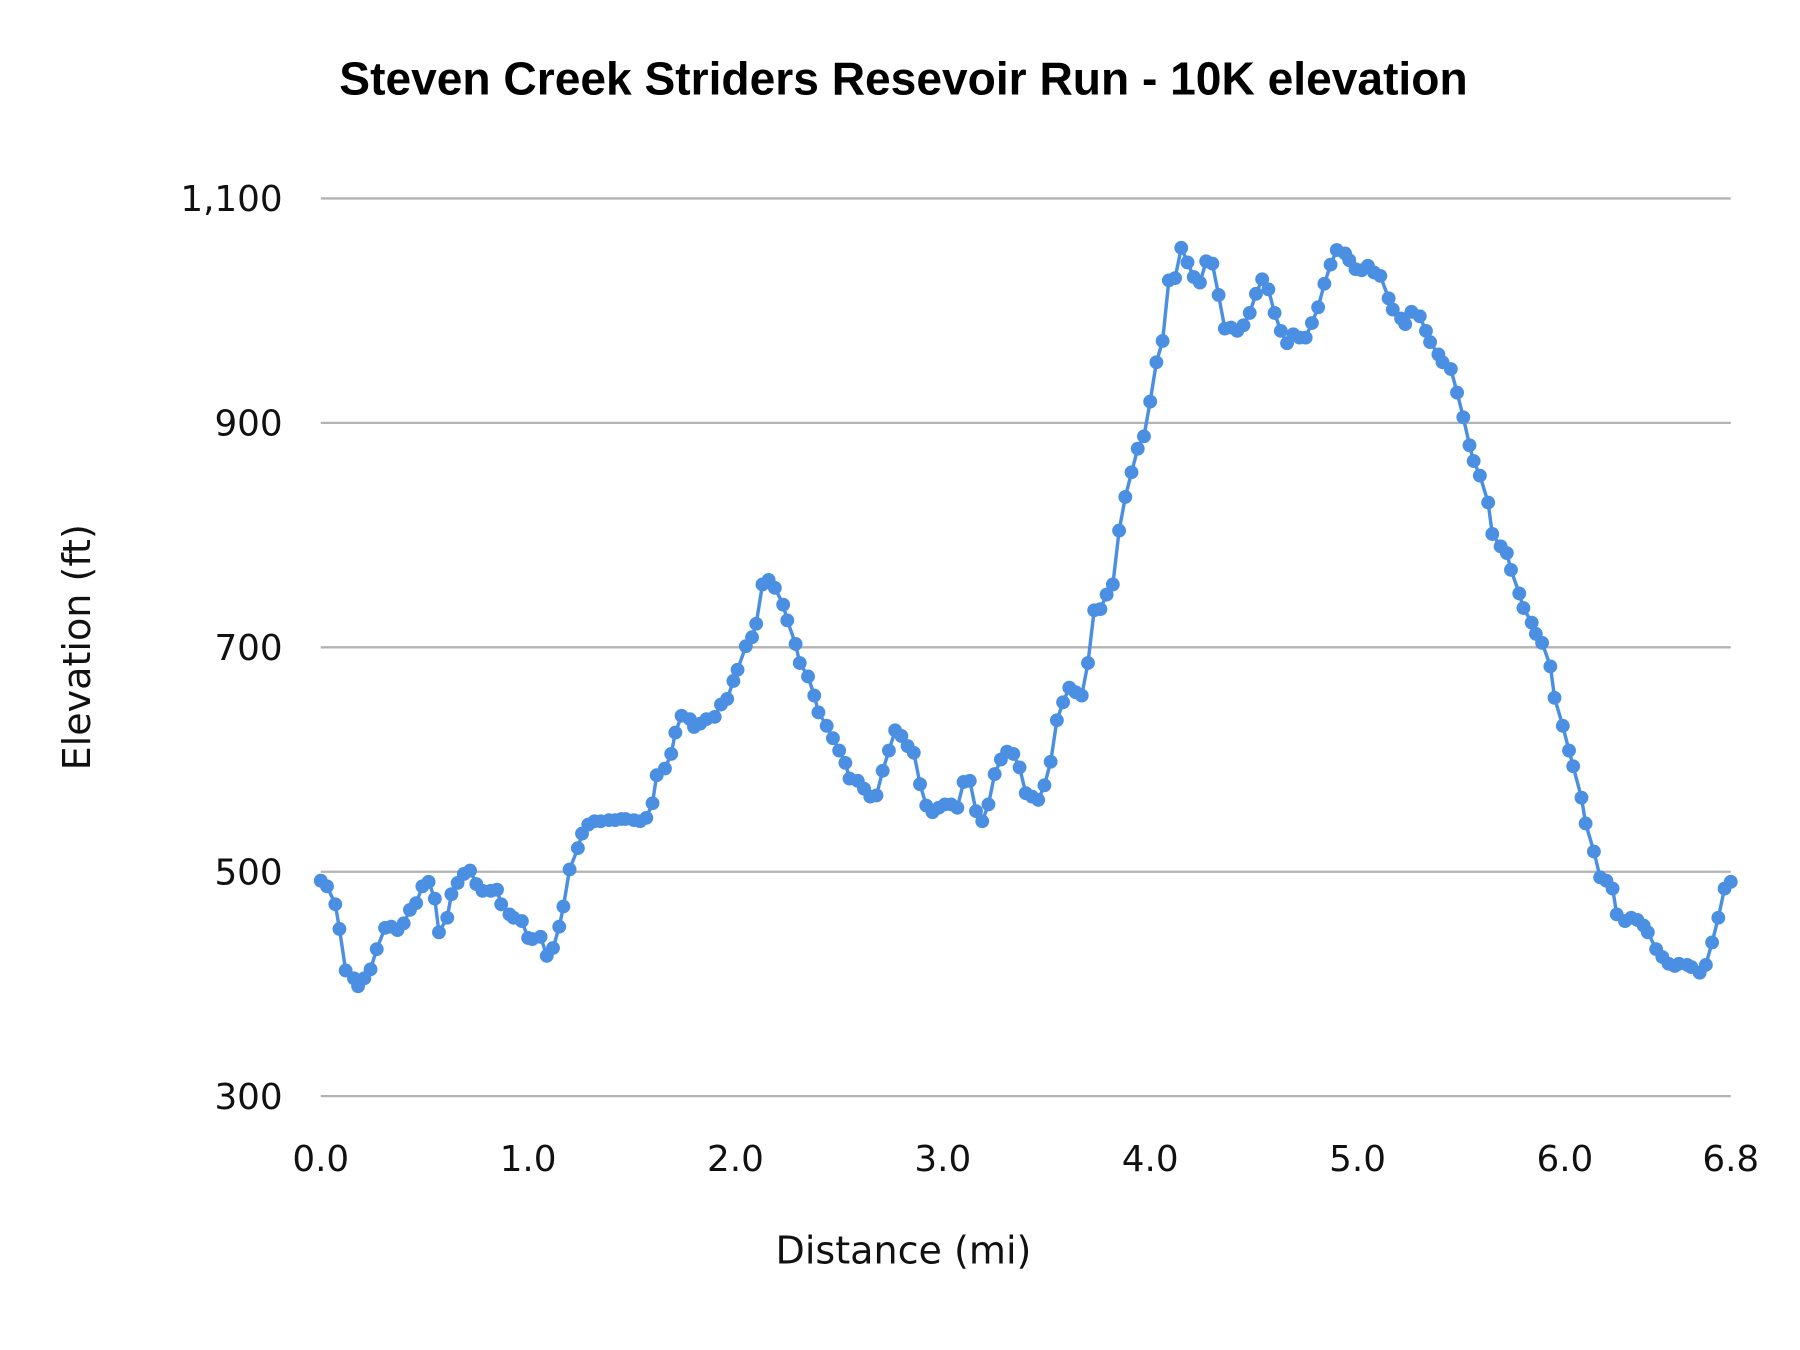 This screenshot has width=1800, height=1350. What do you see at coordinates (248, 648) in the screenshot?
I see `y-tick-label: 700` at bounding box center [248, 648].